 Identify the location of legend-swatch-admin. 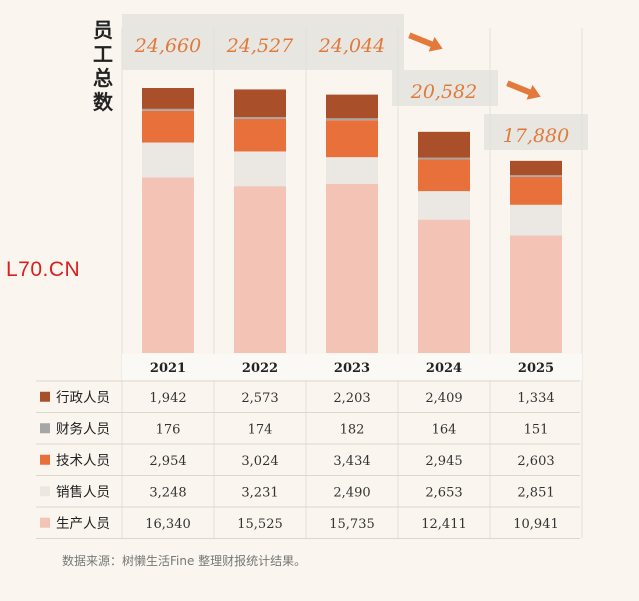
(45, 396).